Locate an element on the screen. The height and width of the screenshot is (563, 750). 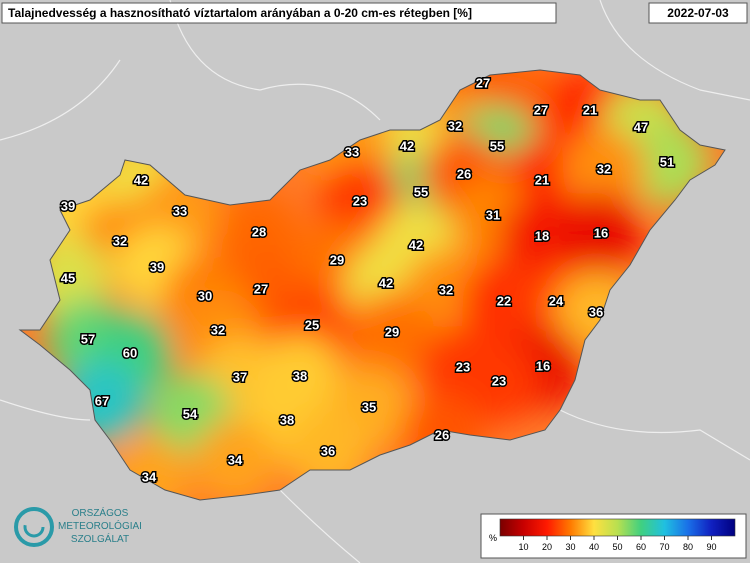
logo-ring is located at coordinates (34, 527).